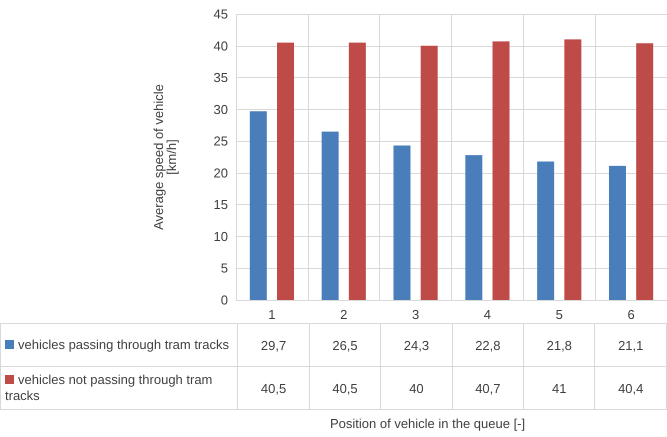  What do you see at coordinates (221, 204) in the screenshot?
I see `y-tick-label: 15` at bounding box center [221, 204].